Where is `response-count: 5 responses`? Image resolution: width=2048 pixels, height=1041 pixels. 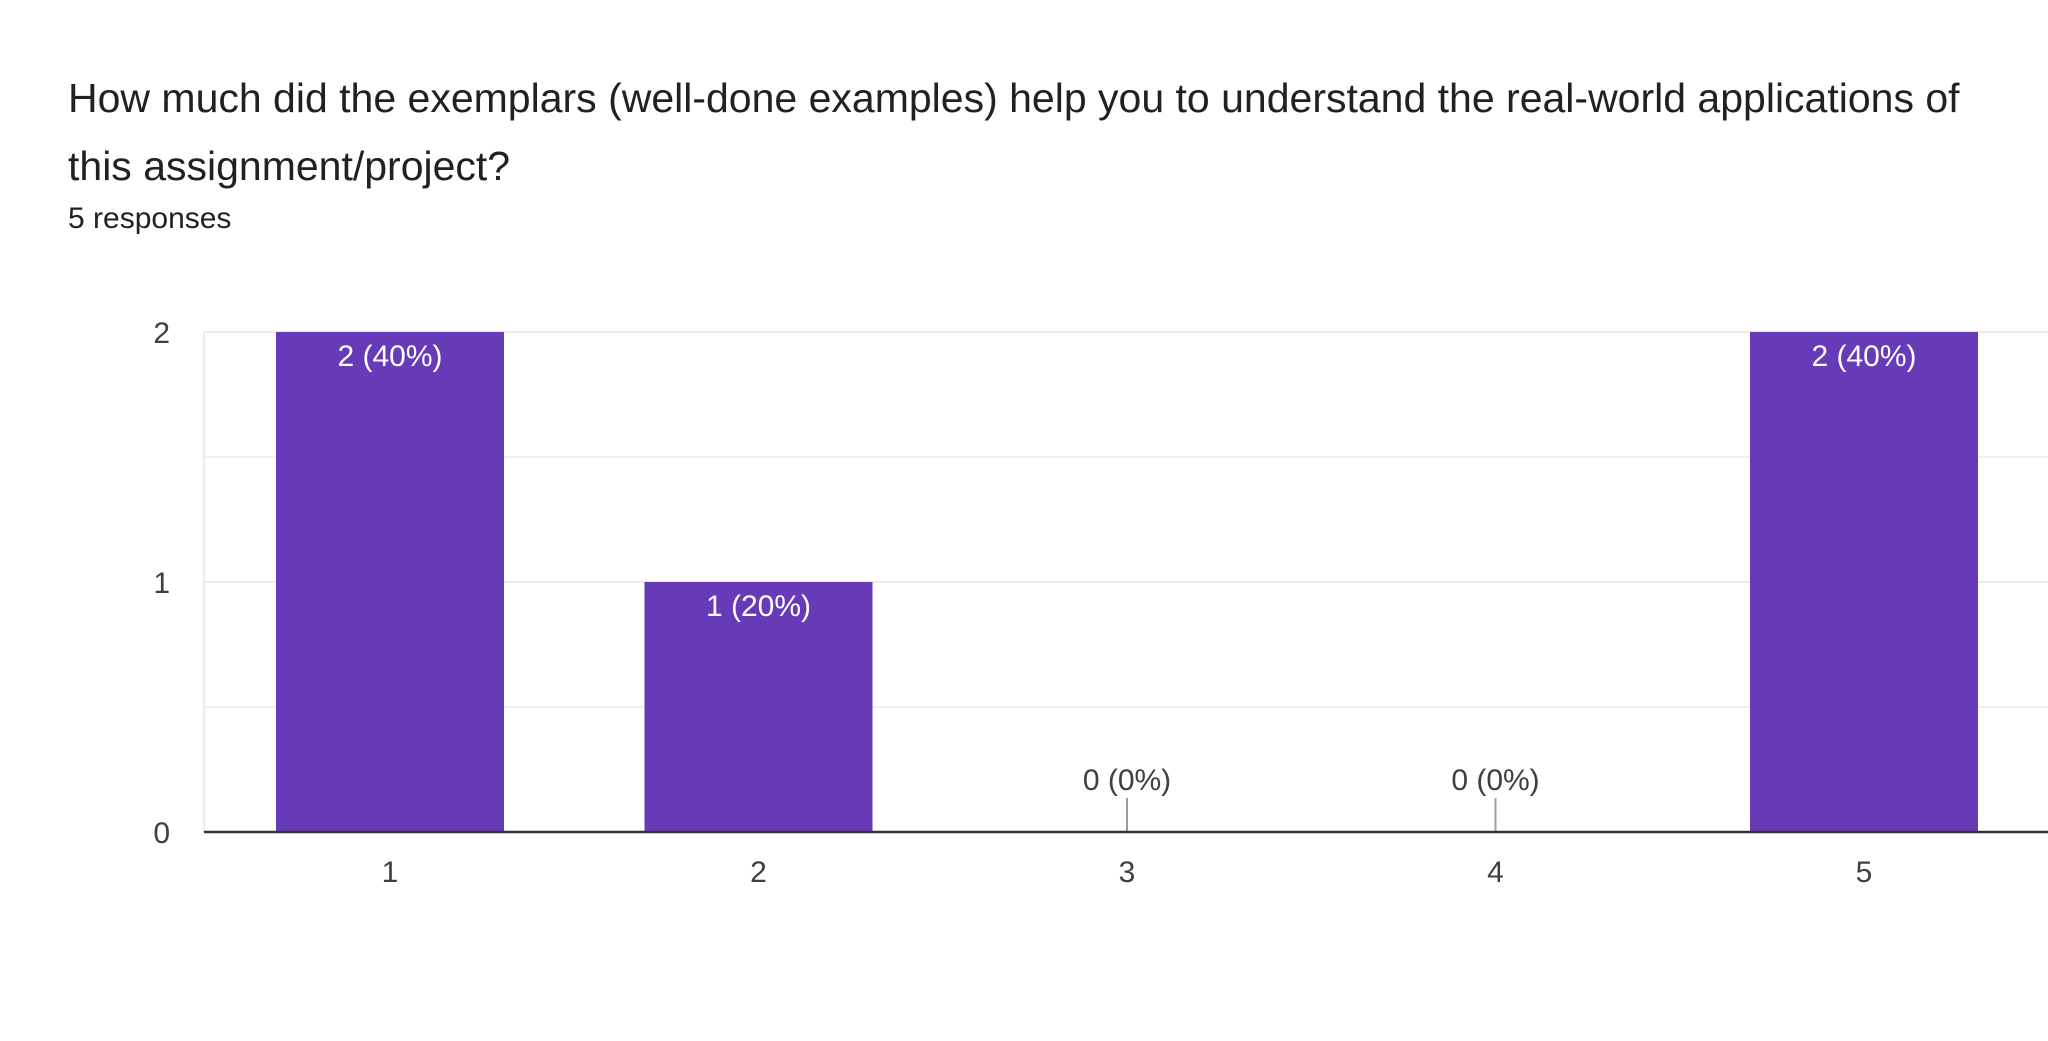 response-count: 5 responses is located at coordinates (150, 218).